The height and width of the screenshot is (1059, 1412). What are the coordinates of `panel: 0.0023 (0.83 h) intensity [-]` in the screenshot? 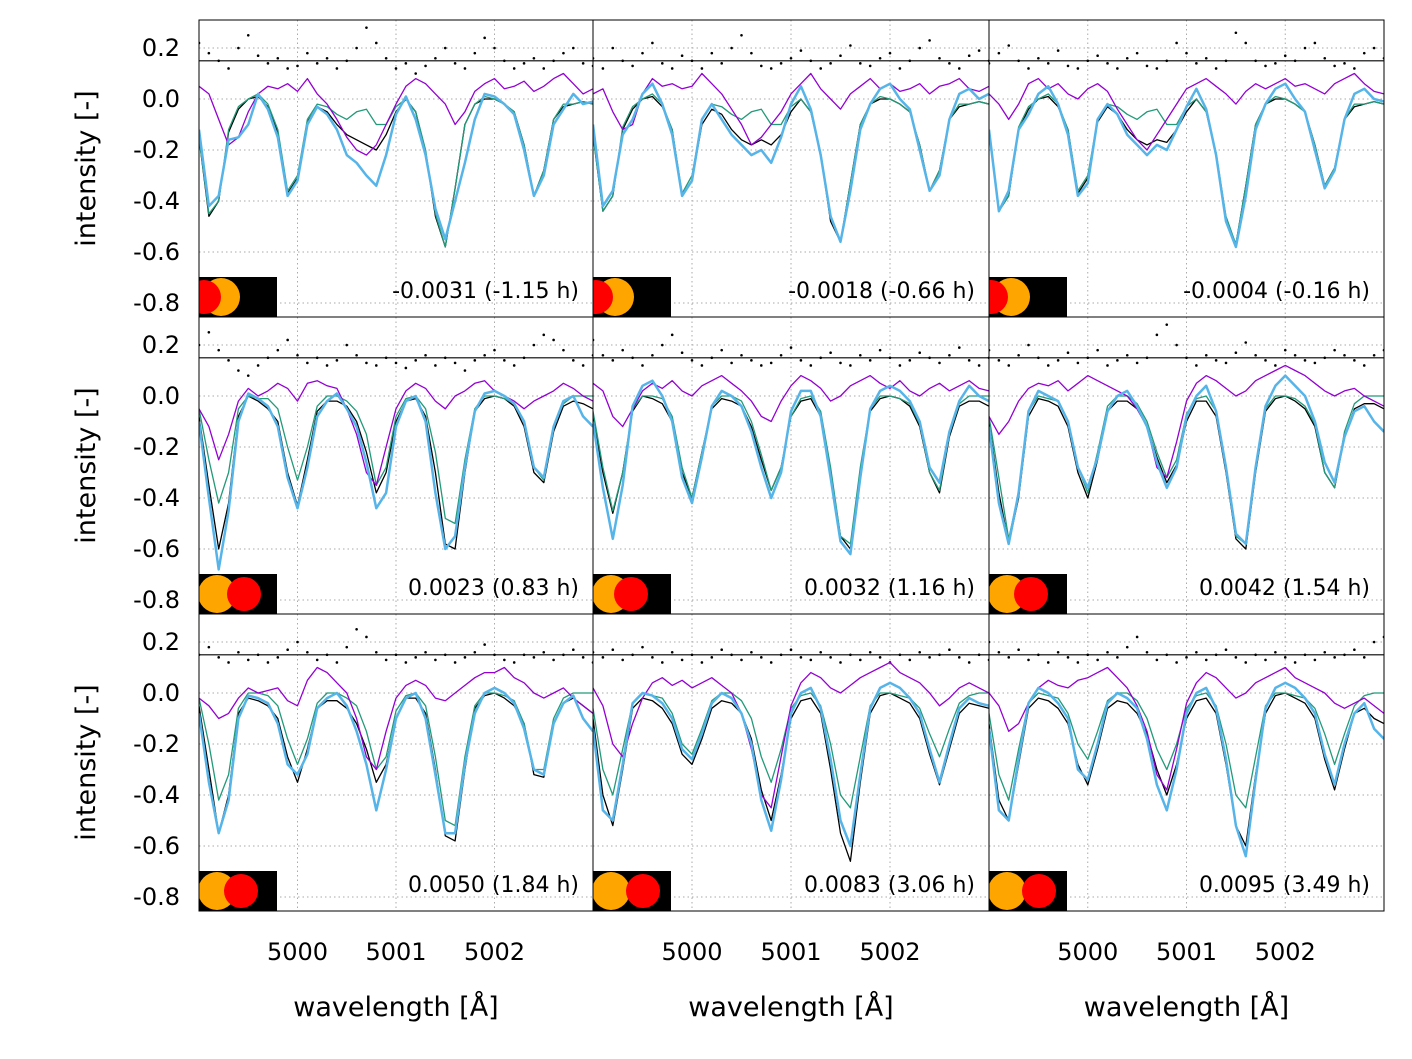 It's located at (332, 465).